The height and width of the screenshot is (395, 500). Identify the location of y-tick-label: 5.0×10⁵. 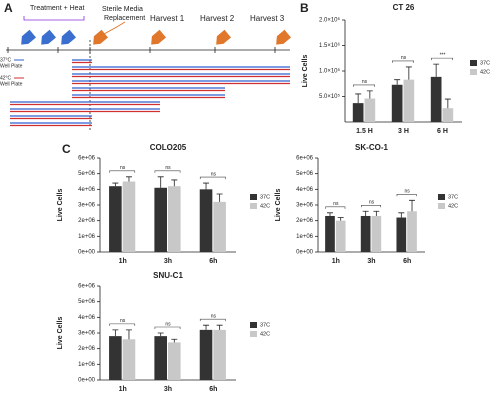
(330, 96).